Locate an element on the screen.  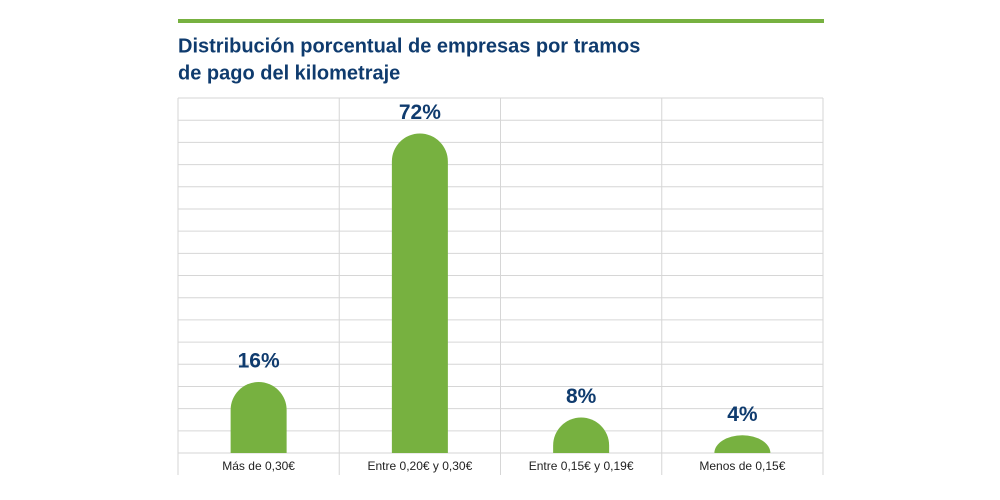
value-label: 4% is located at coordinates (742, 414).